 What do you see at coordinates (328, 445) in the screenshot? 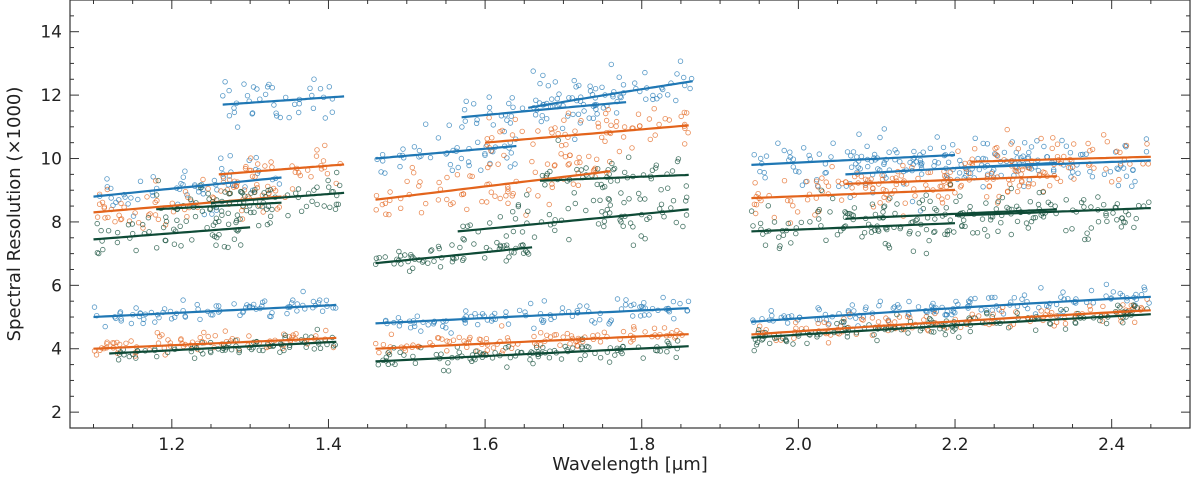
I see `x-tick-label: 1.4` at bounding box center [328, 445].